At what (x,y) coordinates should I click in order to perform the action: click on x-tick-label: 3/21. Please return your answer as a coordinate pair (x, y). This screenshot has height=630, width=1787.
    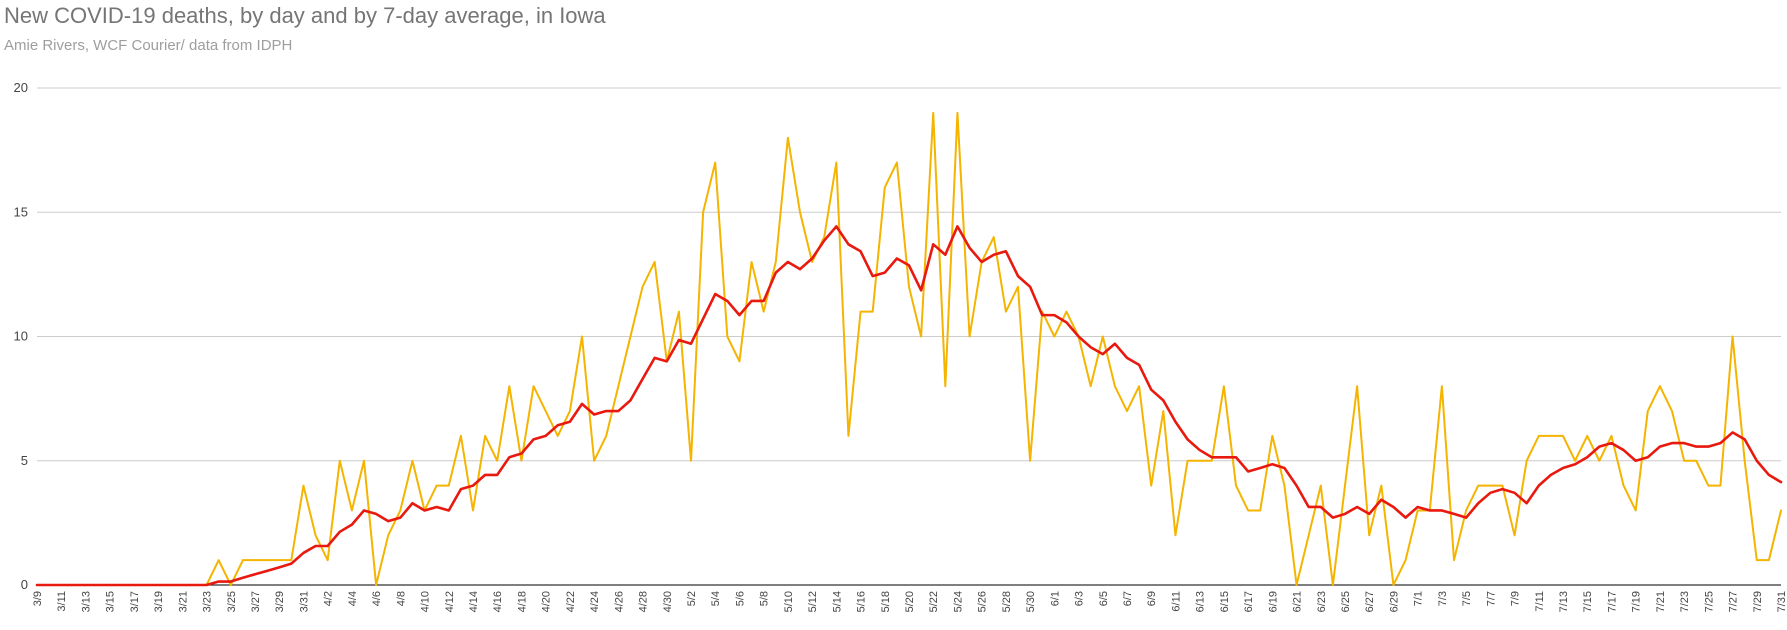
    Looking at the image, I should click on (183, 601).